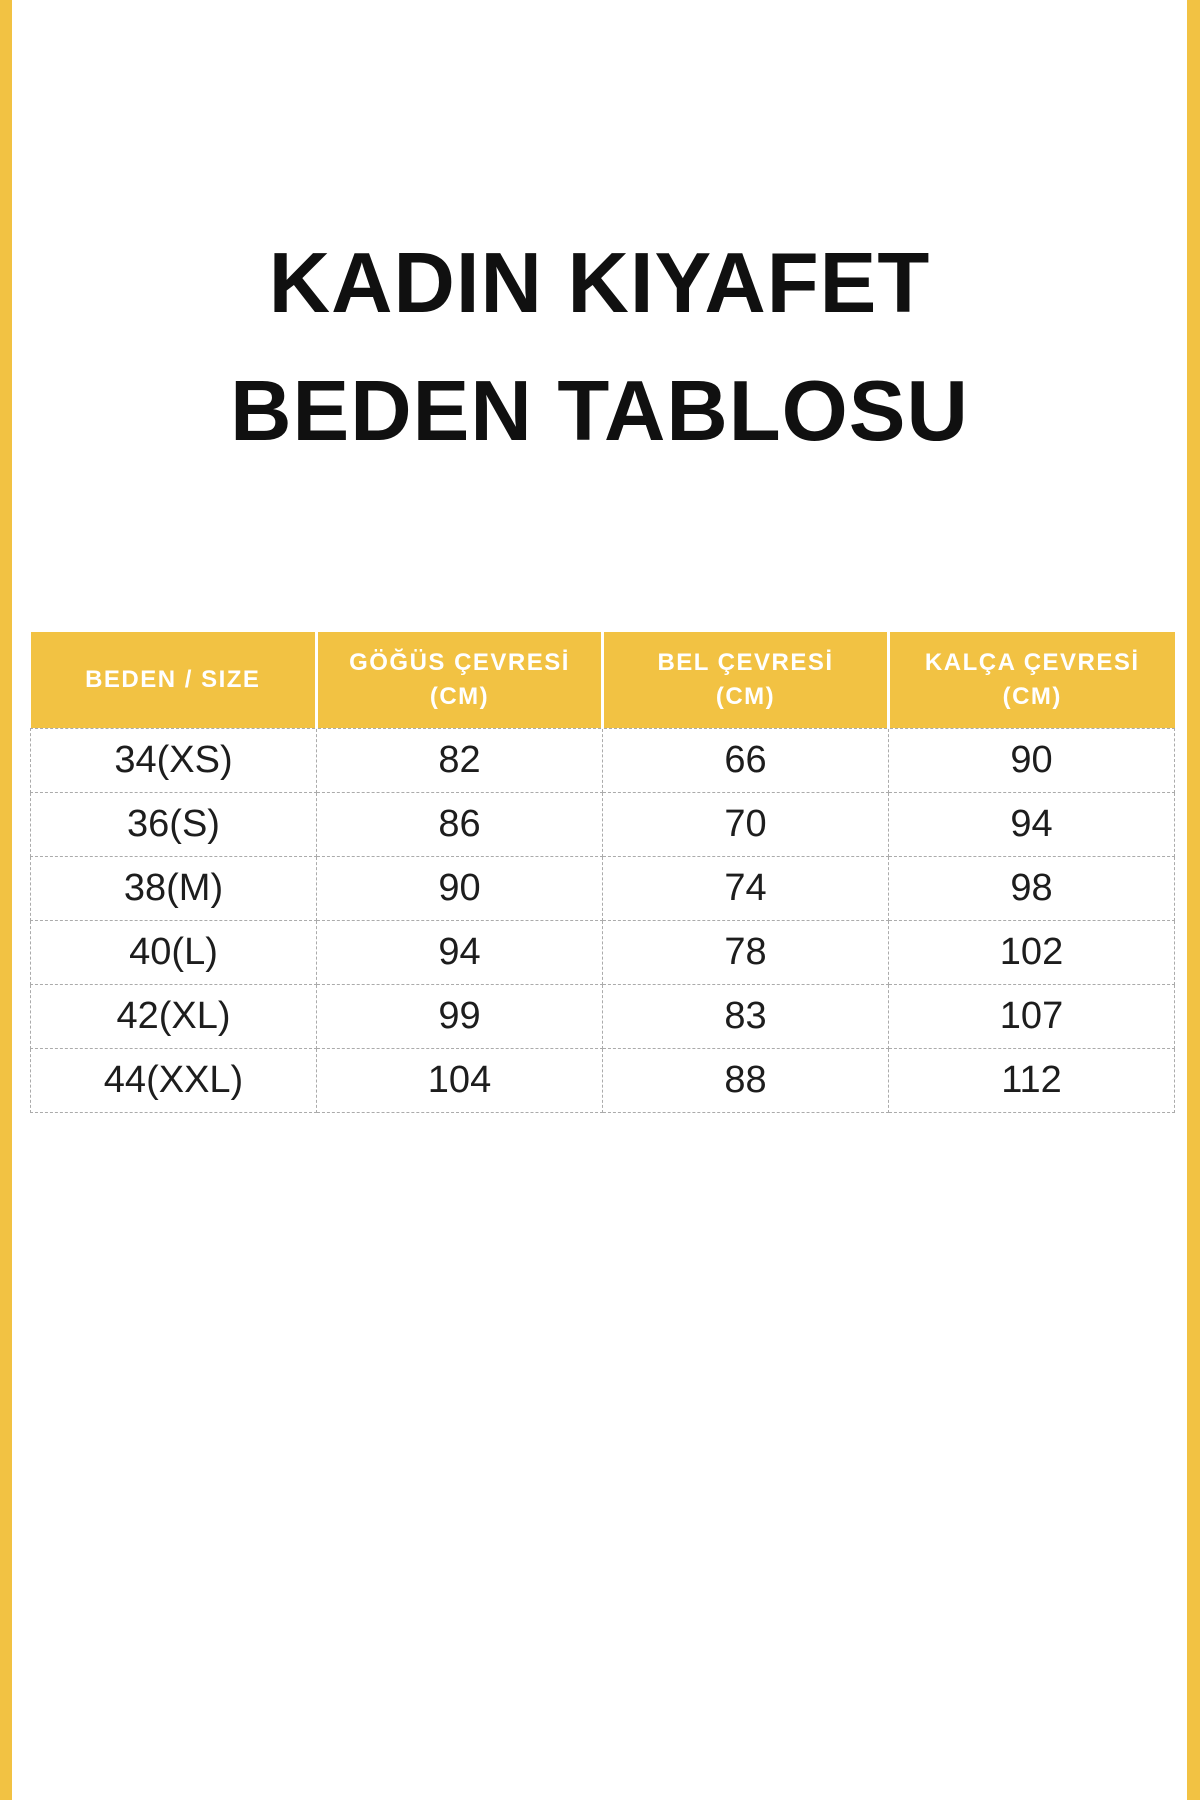 The image size is (1200, 1800). I want to click on column-header-1: GÖĞÜS ÇEVRESİ (CM), so click(459, 680).